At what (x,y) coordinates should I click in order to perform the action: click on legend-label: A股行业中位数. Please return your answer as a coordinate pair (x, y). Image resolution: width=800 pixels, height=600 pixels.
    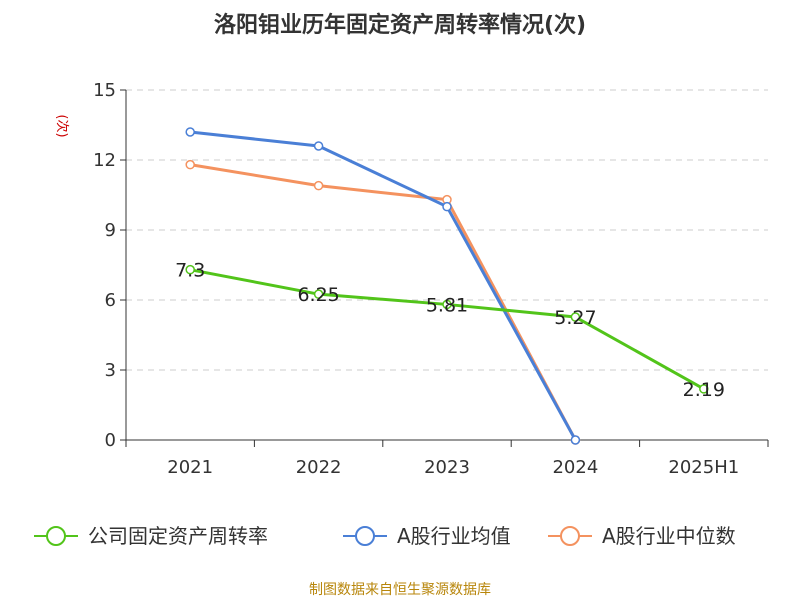
    Looking at the image, I should click on (669, 536).